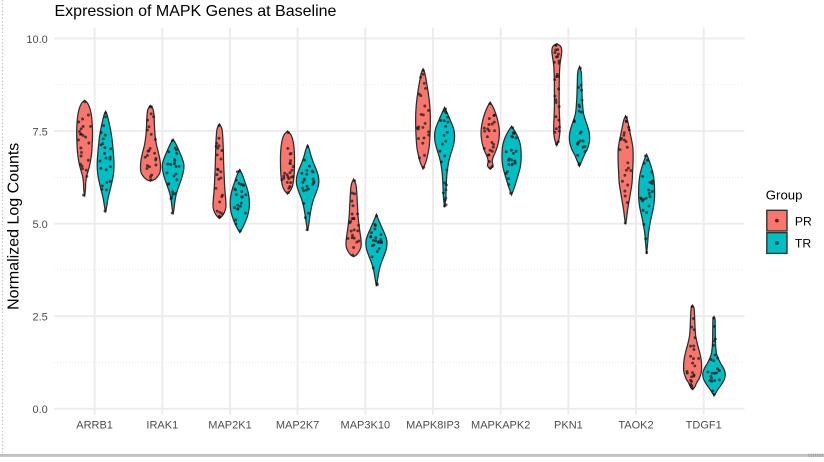 Image resolution: width=824 pixels, height=462 pixels. What do you see at coordinates (40, 410) in the screenshot?
I see `svg-text: 0.0` at bounding box center [40, 410].